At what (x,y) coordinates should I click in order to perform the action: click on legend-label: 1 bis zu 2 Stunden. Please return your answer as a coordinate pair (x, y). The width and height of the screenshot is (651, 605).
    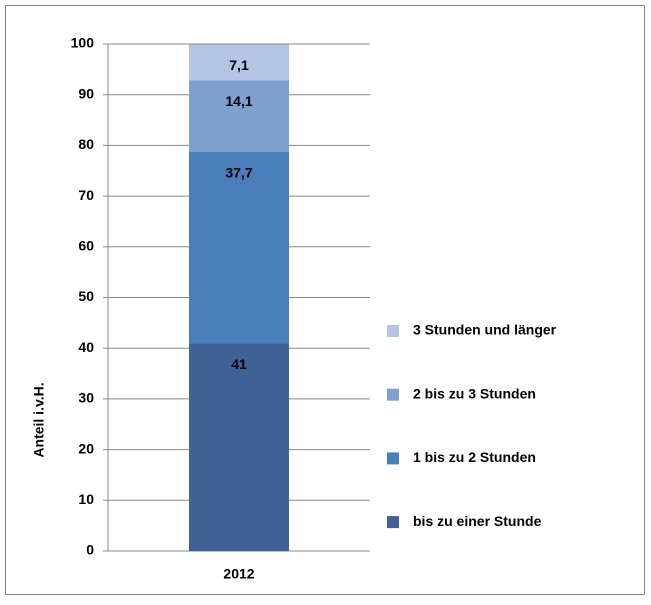
    Looking at the image, I should click on (474, 457).